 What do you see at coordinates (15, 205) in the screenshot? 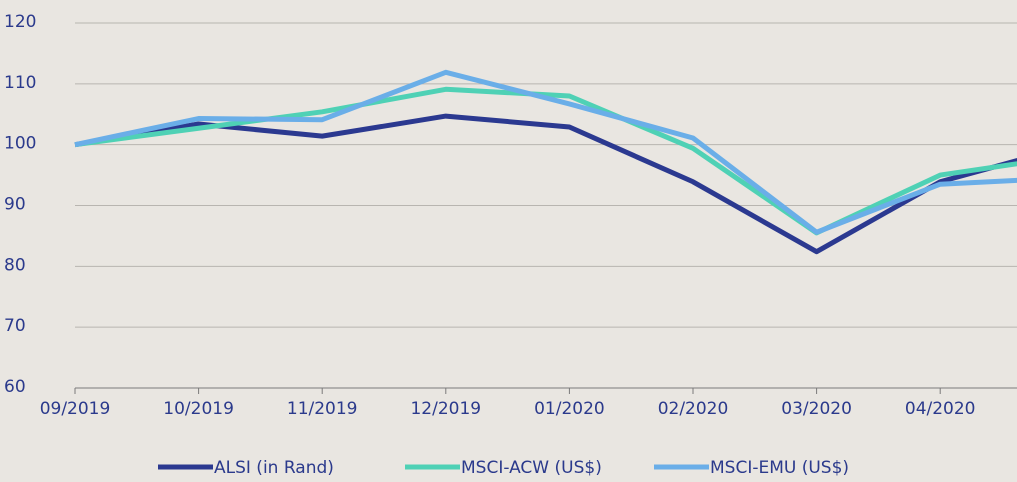
I see `y-tick-label: 90` at bounding box center [15, 205].